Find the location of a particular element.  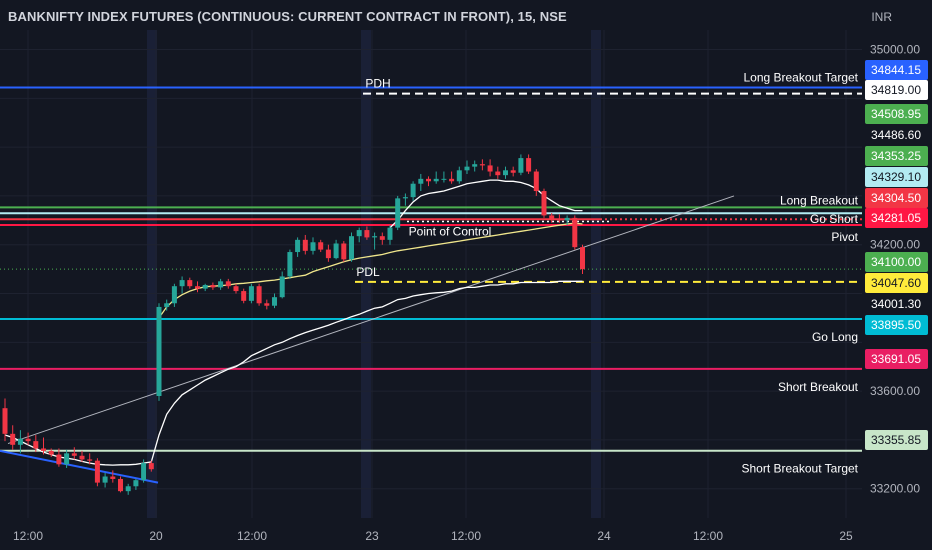

y-tick-label: 35000.00 is located at coordinates (895, 50).